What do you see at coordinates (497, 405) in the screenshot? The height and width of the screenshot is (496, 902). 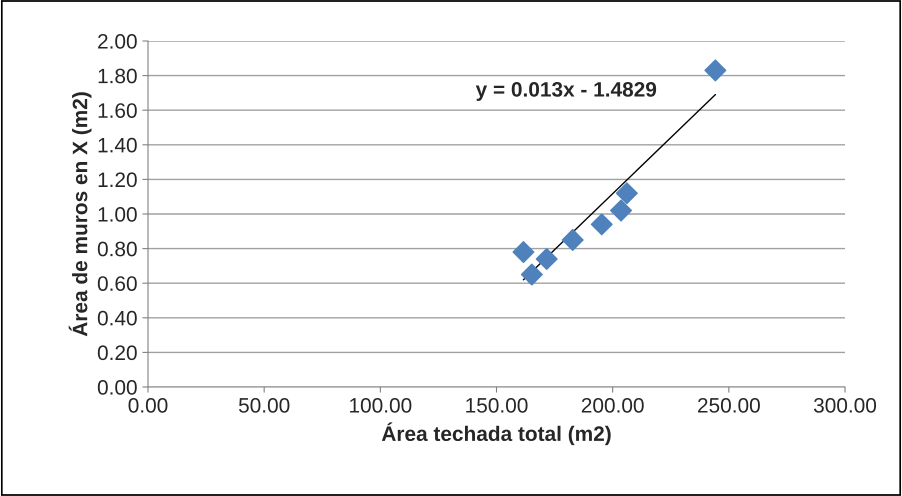 I see `x-tick-label: 150.00` at bounding box center [497, 405].